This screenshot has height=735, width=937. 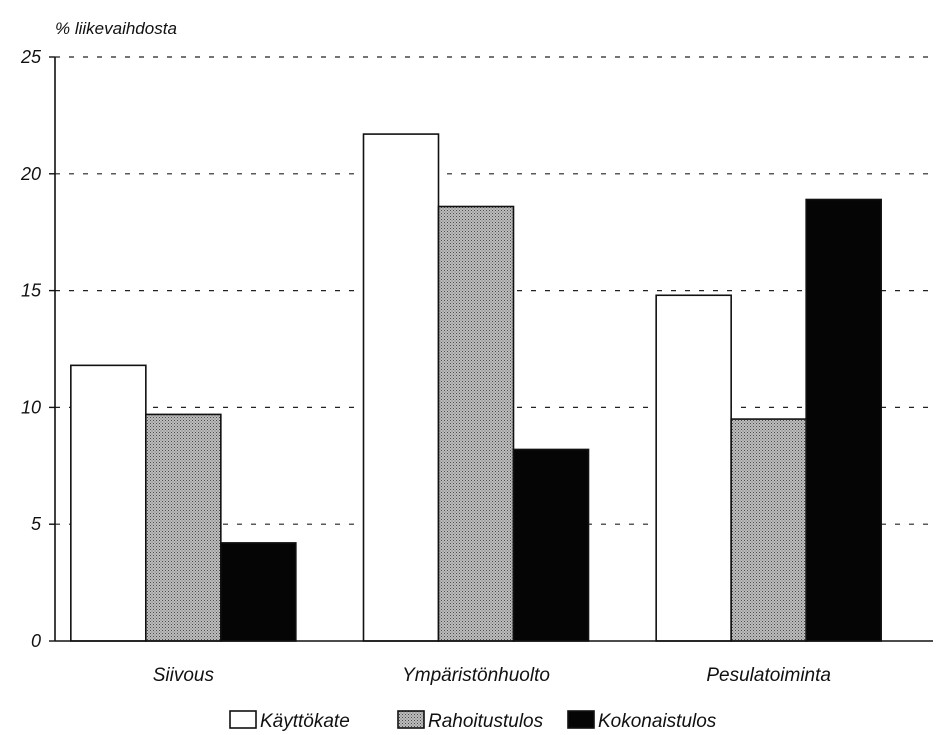 I want to click on bar-Kokonaistulos-Siivous, so click(x=258, y=592).